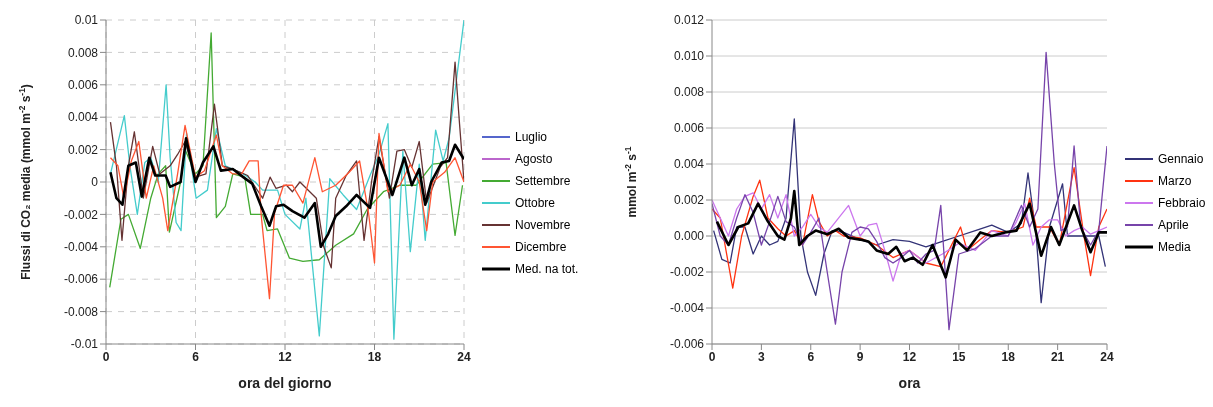 The image size is (1213, 407). I want to click on legend-label: Marzo, so click(1175, 181).